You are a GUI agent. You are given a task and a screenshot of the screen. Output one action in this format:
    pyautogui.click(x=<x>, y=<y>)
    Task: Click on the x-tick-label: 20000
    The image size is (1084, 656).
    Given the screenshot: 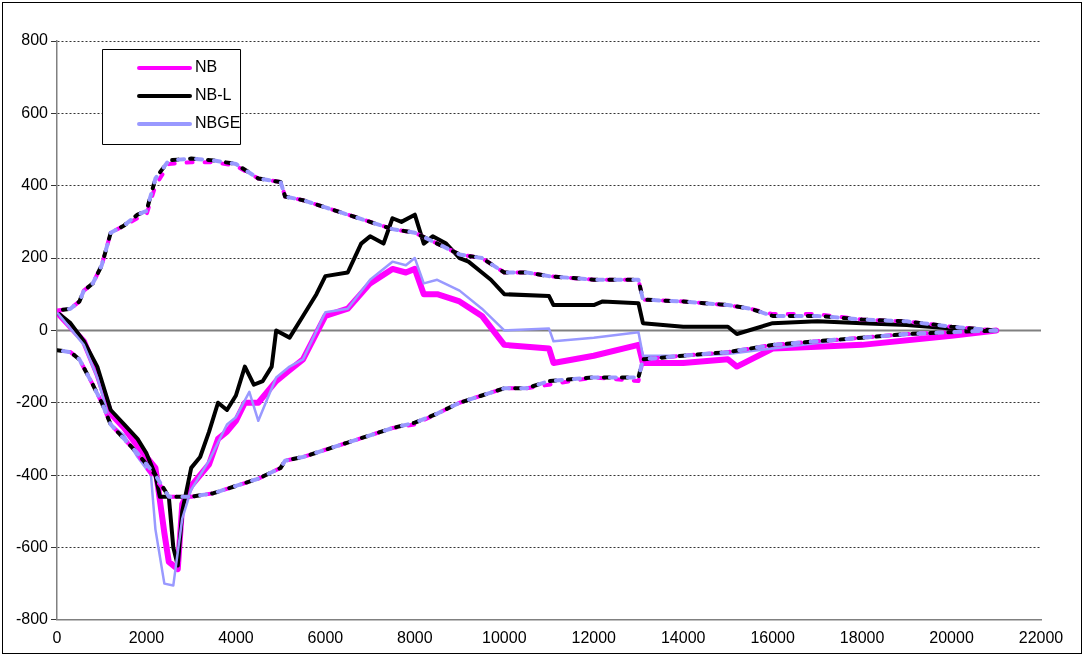 What is the action you would take?
    pyautogui.click(x=951, y=637)
    